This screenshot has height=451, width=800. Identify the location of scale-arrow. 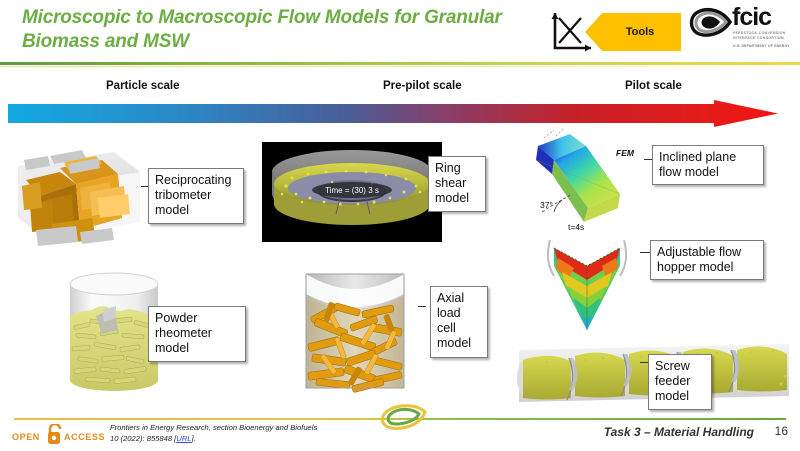
(393, 113).